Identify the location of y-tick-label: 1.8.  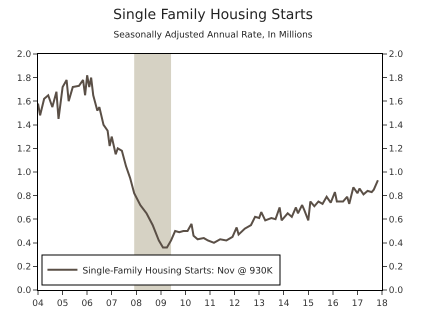
(24, 79).